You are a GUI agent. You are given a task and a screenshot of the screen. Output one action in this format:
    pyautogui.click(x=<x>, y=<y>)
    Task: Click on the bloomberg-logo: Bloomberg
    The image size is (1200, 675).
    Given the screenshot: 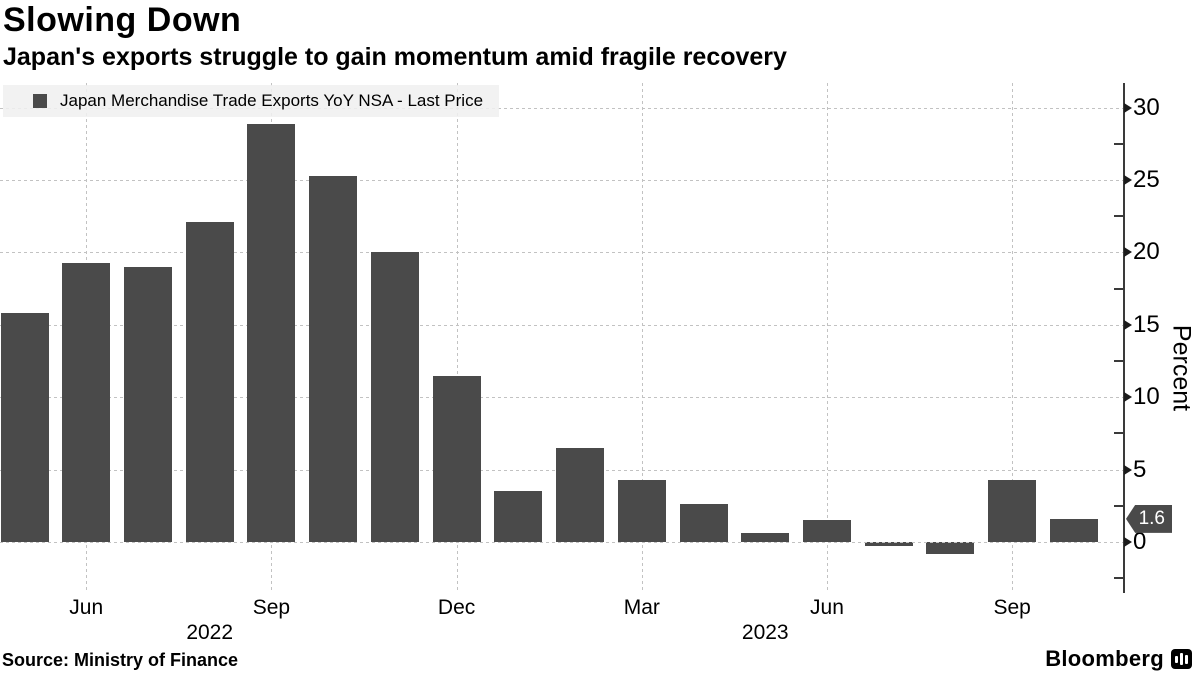 What is the action you would take?
    pyautogui.click(x=1118, y=659)
    